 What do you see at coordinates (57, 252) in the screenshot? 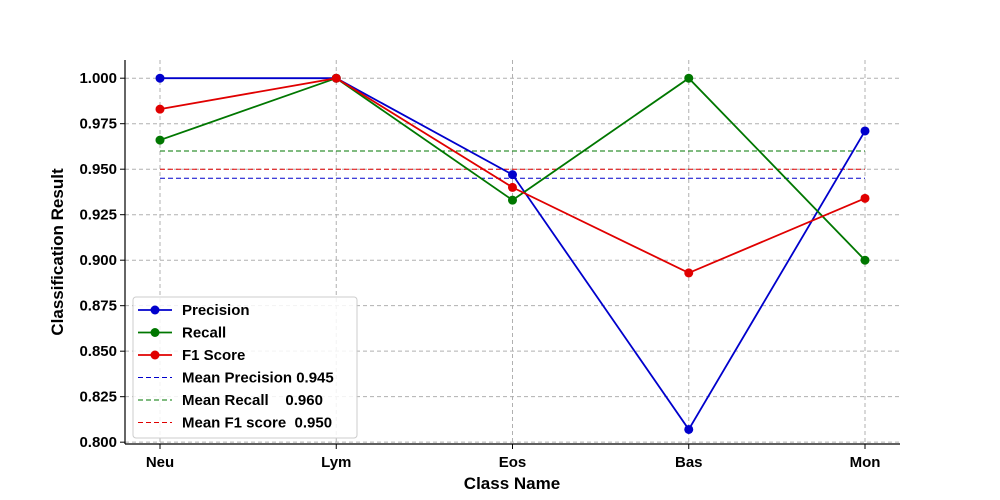
I see `y-axis-title: Classification Result` at bounding box center [57, 252].